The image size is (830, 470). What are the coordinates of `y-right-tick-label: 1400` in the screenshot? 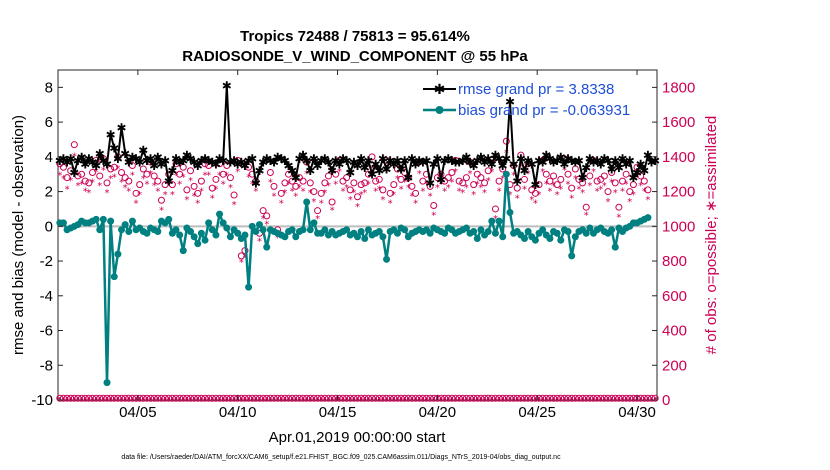 It's located at (678, 157).